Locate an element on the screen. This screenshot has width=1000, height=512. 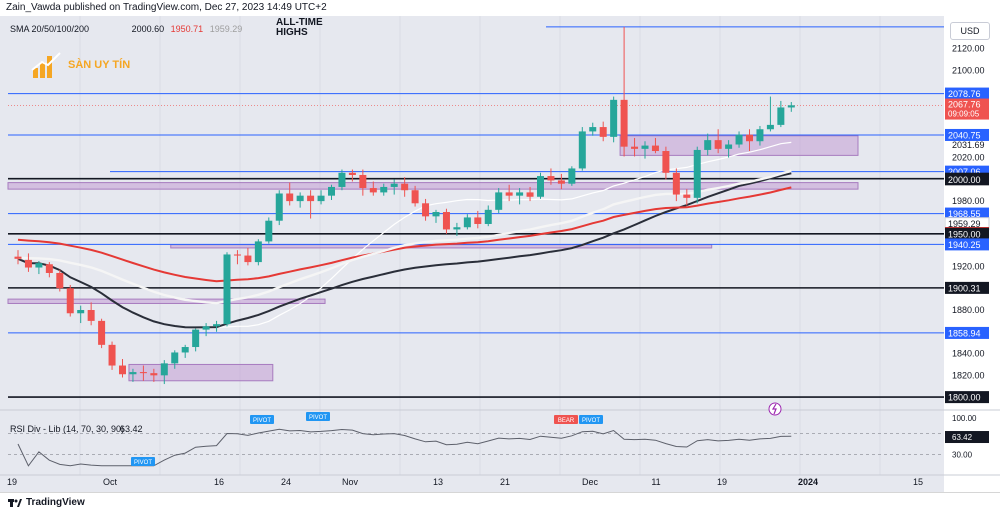
tradingview-logo-icon is located at coordinates (15, 503).